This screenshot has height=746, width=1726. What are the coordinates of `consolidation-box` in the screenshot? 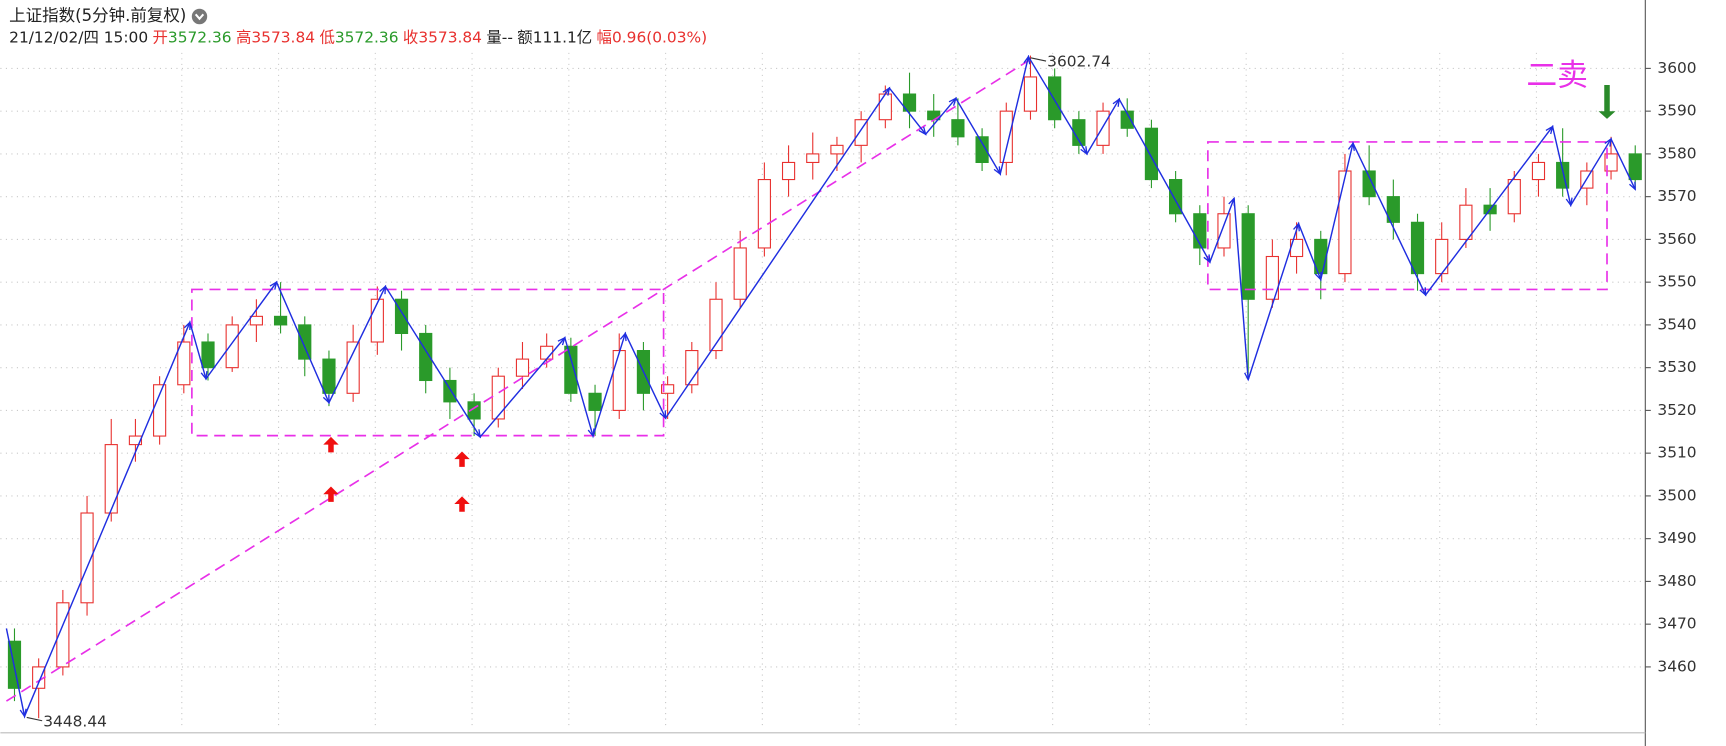 It's located at (428, 362).